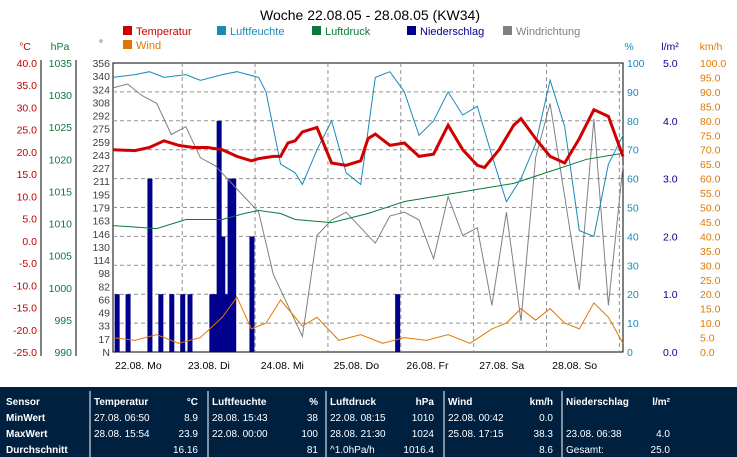 The height and width of the screenshot is (457, 737). Describe the element at coordinates (670, 237) in the screenshot. I see `y-tick-label: 2.0` at that location.